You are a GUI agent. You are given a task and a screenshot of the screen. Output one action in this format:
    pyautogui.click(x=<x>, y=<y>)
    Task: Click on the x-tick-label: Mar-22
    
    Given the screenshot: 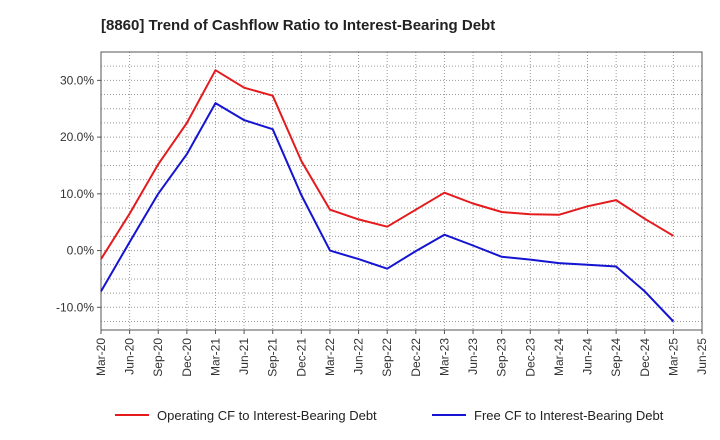 What is the action you would take?
    pyautogui.click(x=330, y=357)
    